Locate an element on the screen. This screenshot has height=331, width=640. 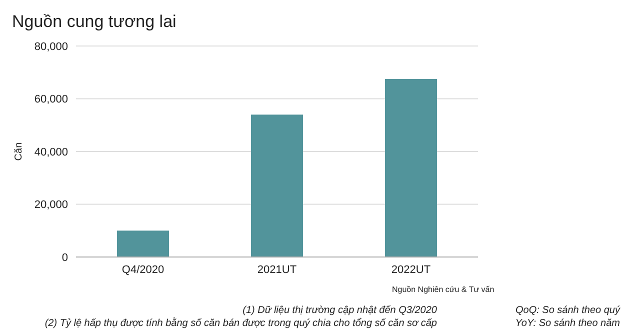
chart-title: Nguồn cung tương lai is located at coordinates (94, 22).